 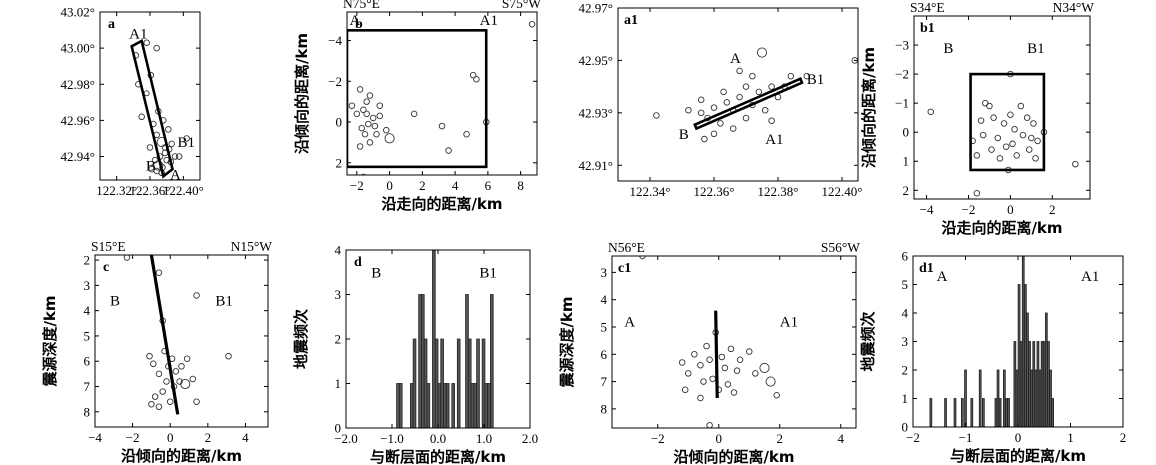 What do you see at coordinates (252, 246) in the screenshot?
I see `direction-label-right: N15°W` at bounding box center [252, 246].